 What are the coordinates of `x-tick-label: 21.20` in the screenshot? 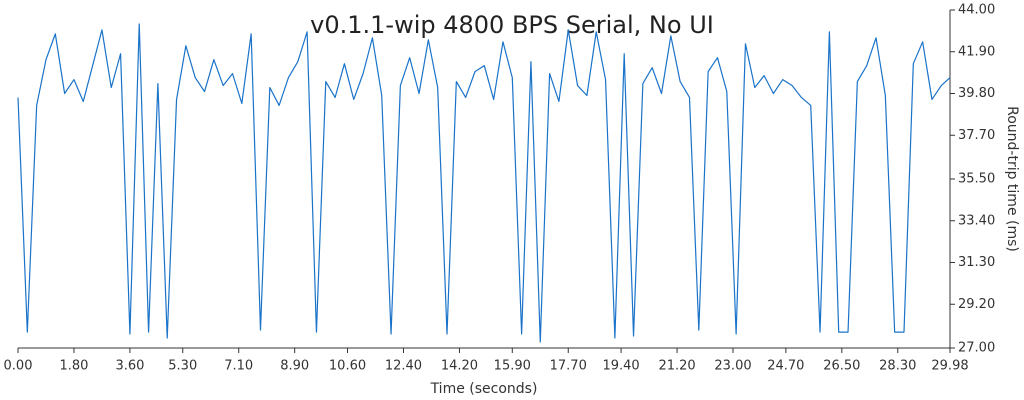 It's located at (676, 366).